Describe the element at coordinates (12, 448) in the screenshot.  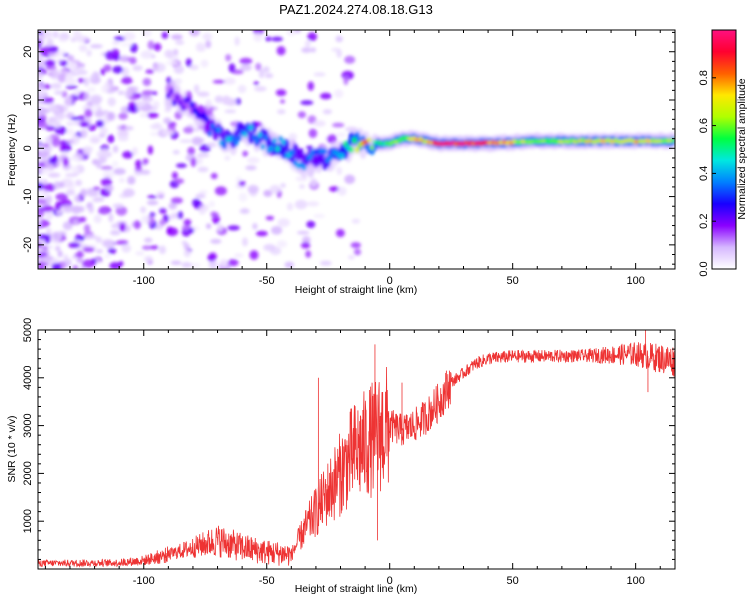
I see `snr-y-axis-label: SNR (10 * v/v)` at that location.